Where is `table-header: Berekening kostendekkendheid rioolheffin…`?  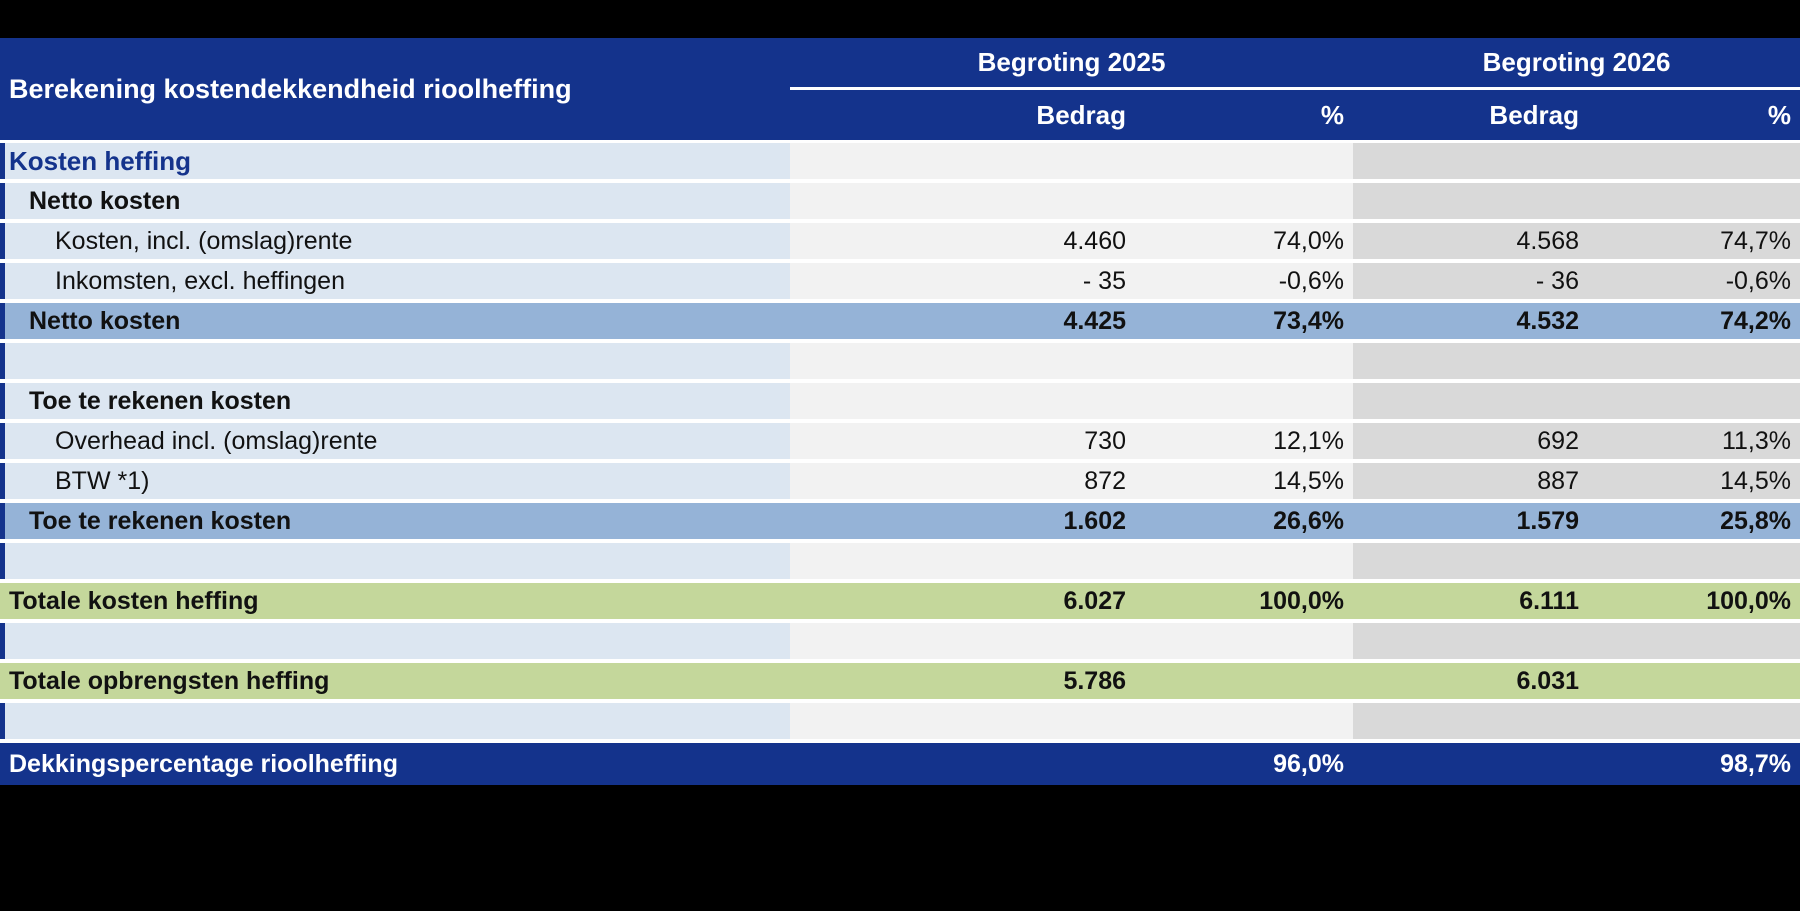
table-header: Berekening kostendekkendheid rioolheffin… is located at coordinates (900, 89).